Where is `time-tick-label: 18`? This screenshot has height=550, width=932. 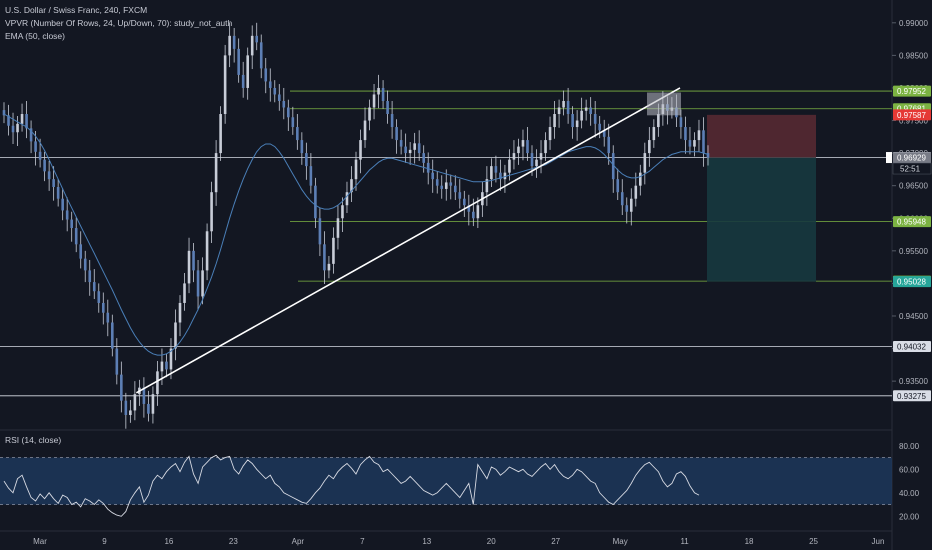
time-tick-label: 18 is located at coordinates (749, 541).